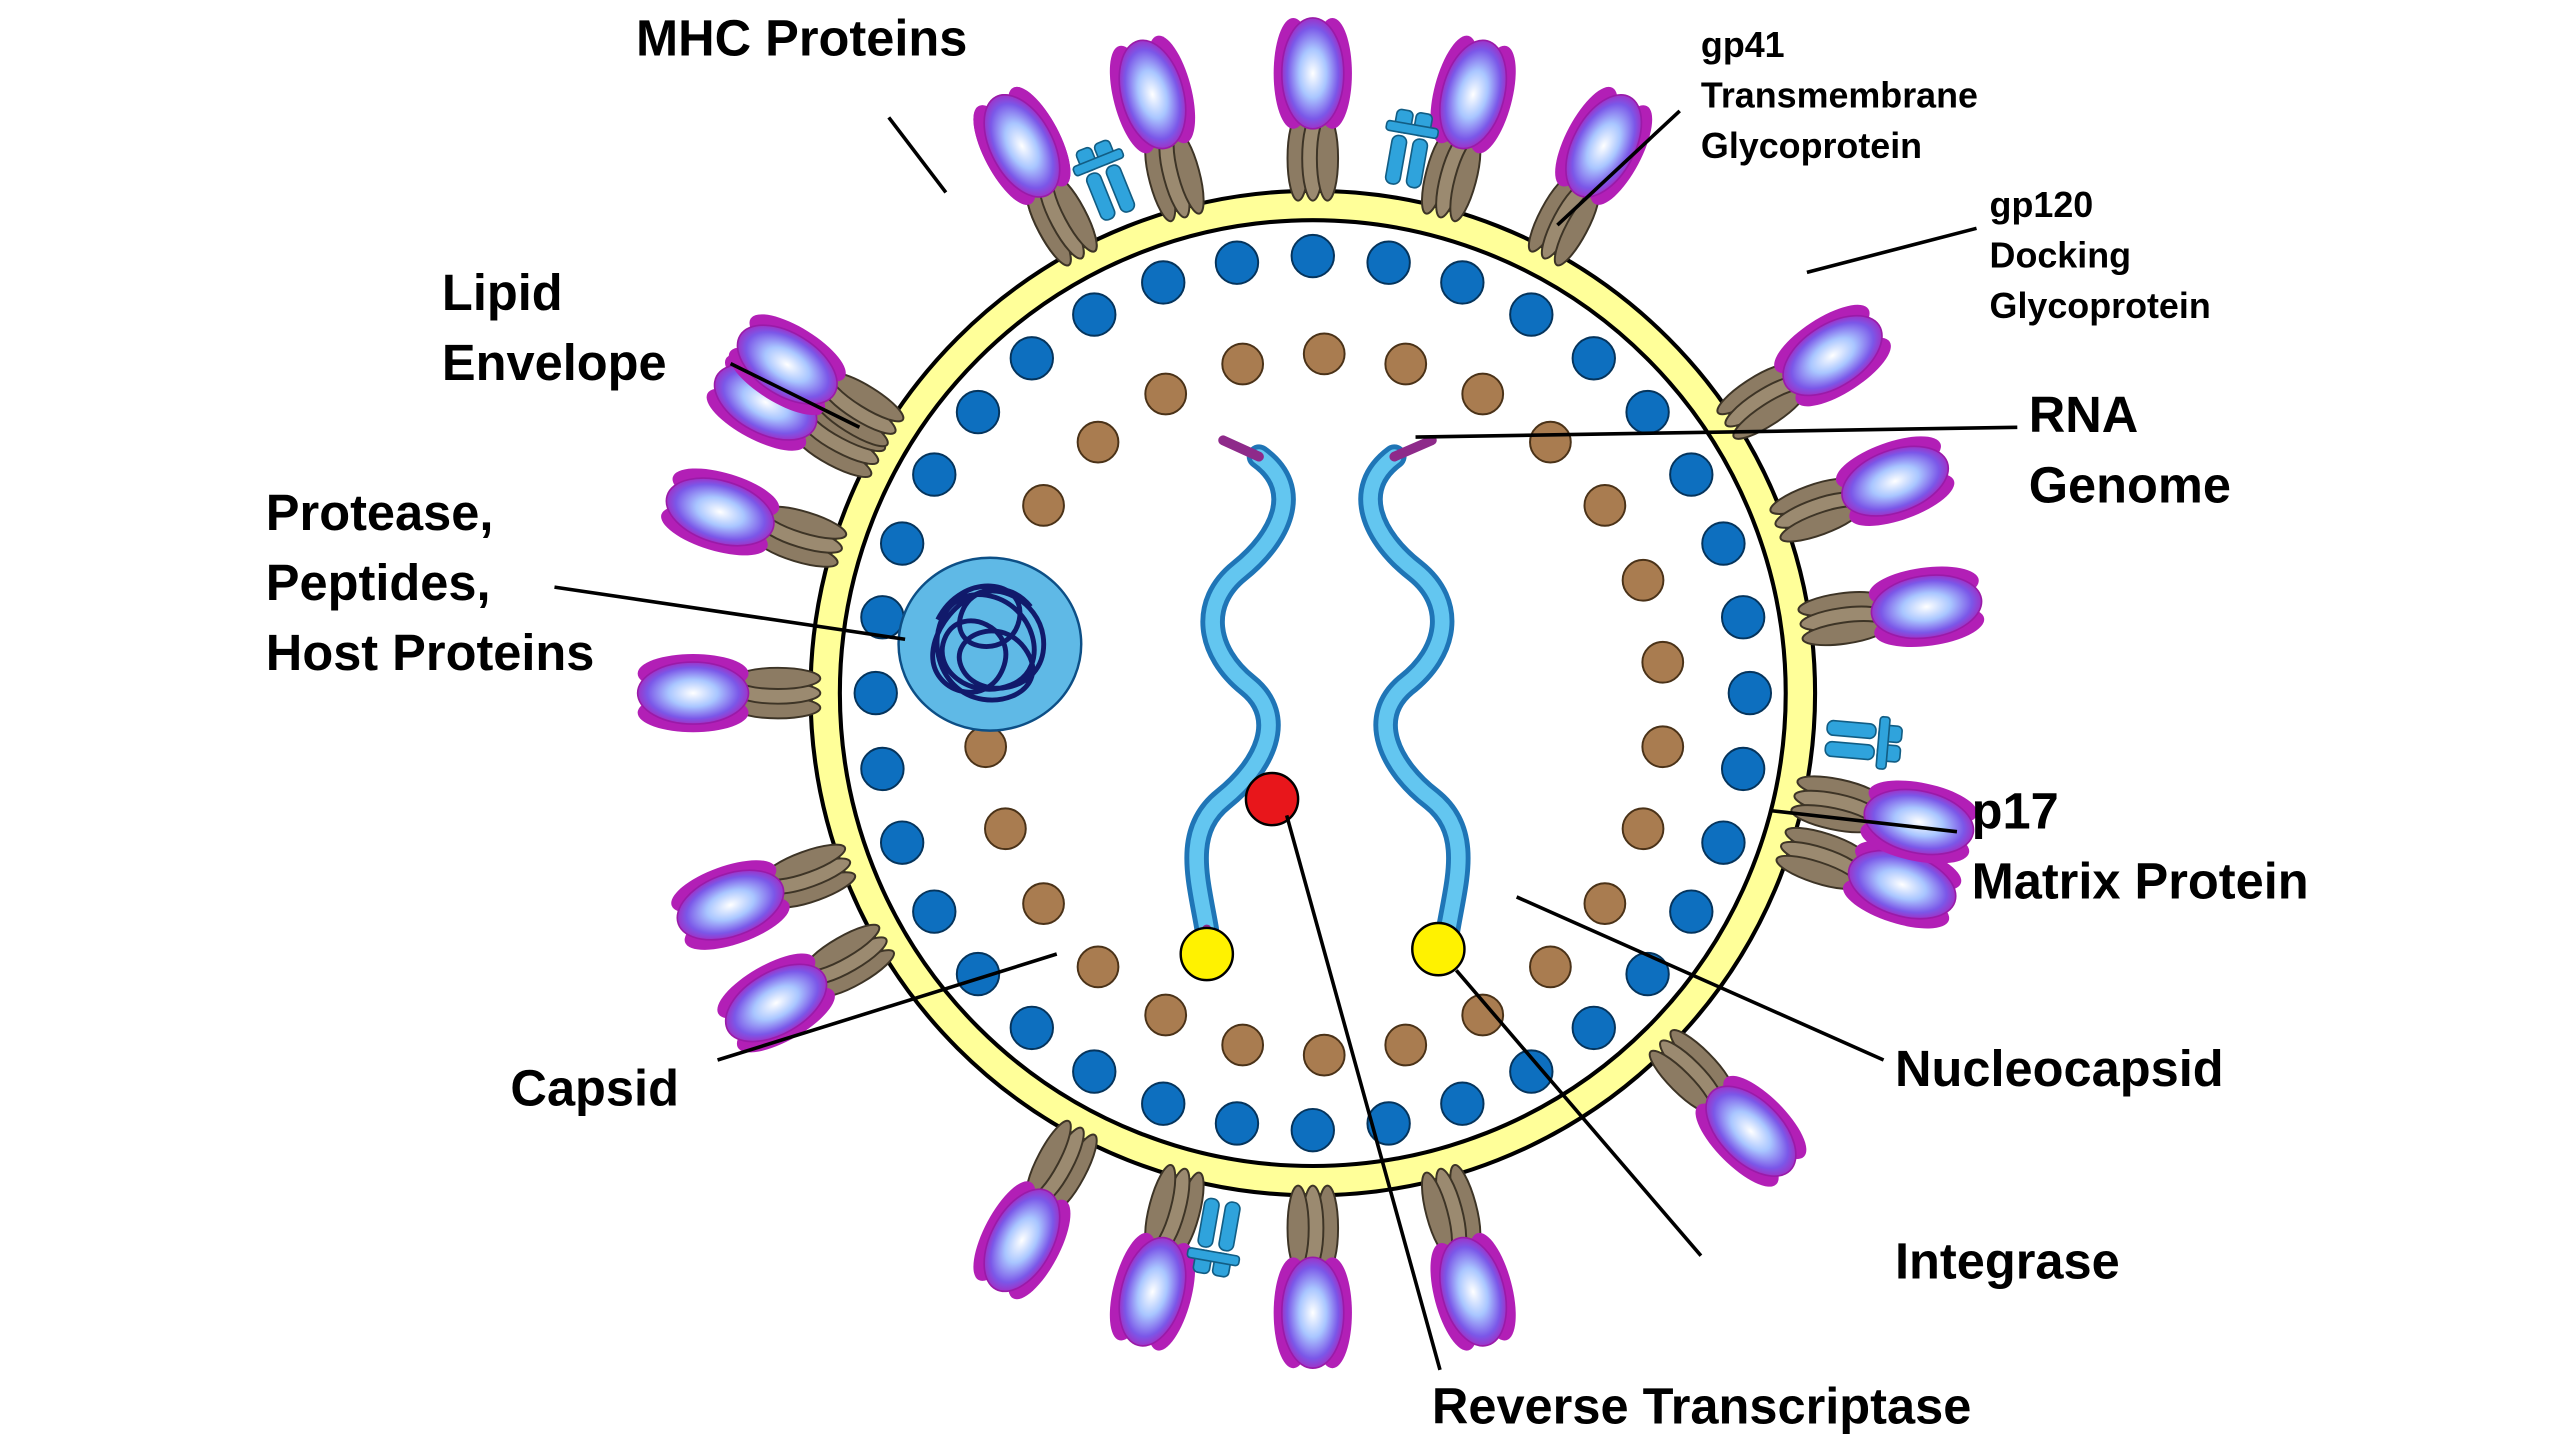 The height and width of the screenshot is (1440, 2560). I want to click on label-mhc-proteins: MHC Proteins, so click(801, 37).